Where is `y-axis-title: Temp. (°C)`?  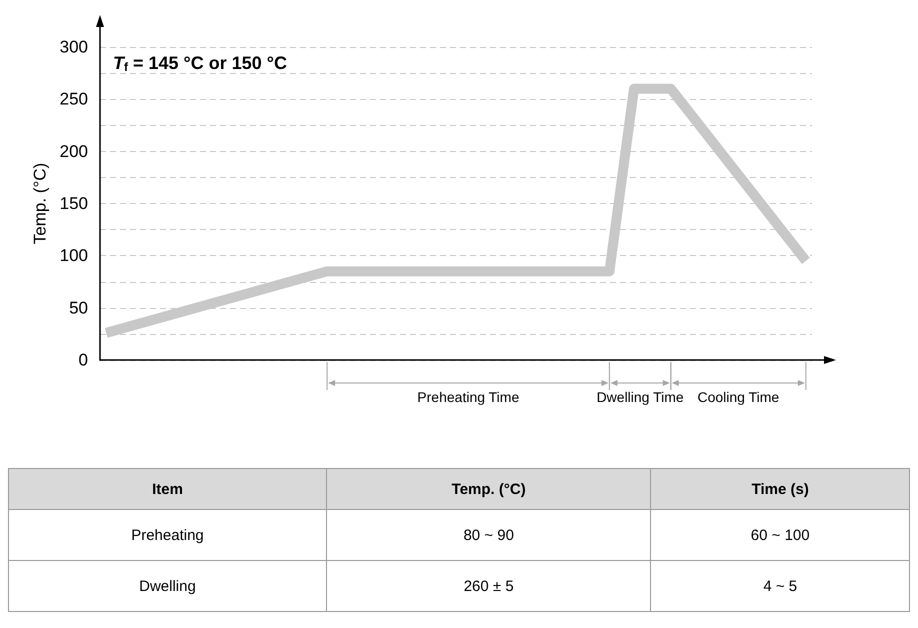
y-axis-title: Temp. (°C) is located at coordinates (40, 203).